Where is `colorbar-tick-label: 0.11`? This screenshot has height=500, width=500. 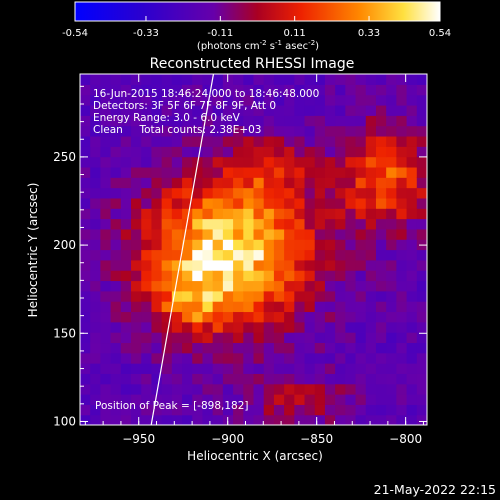
colorbar-tick-label: 0.11 is located at coordinates (295, 33).